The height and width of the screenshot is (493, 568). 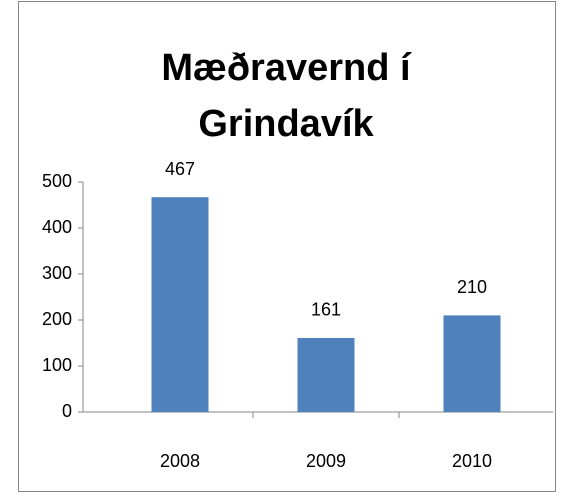 I want to click on x-tick-label: 2008, so click(x=180, y=461).